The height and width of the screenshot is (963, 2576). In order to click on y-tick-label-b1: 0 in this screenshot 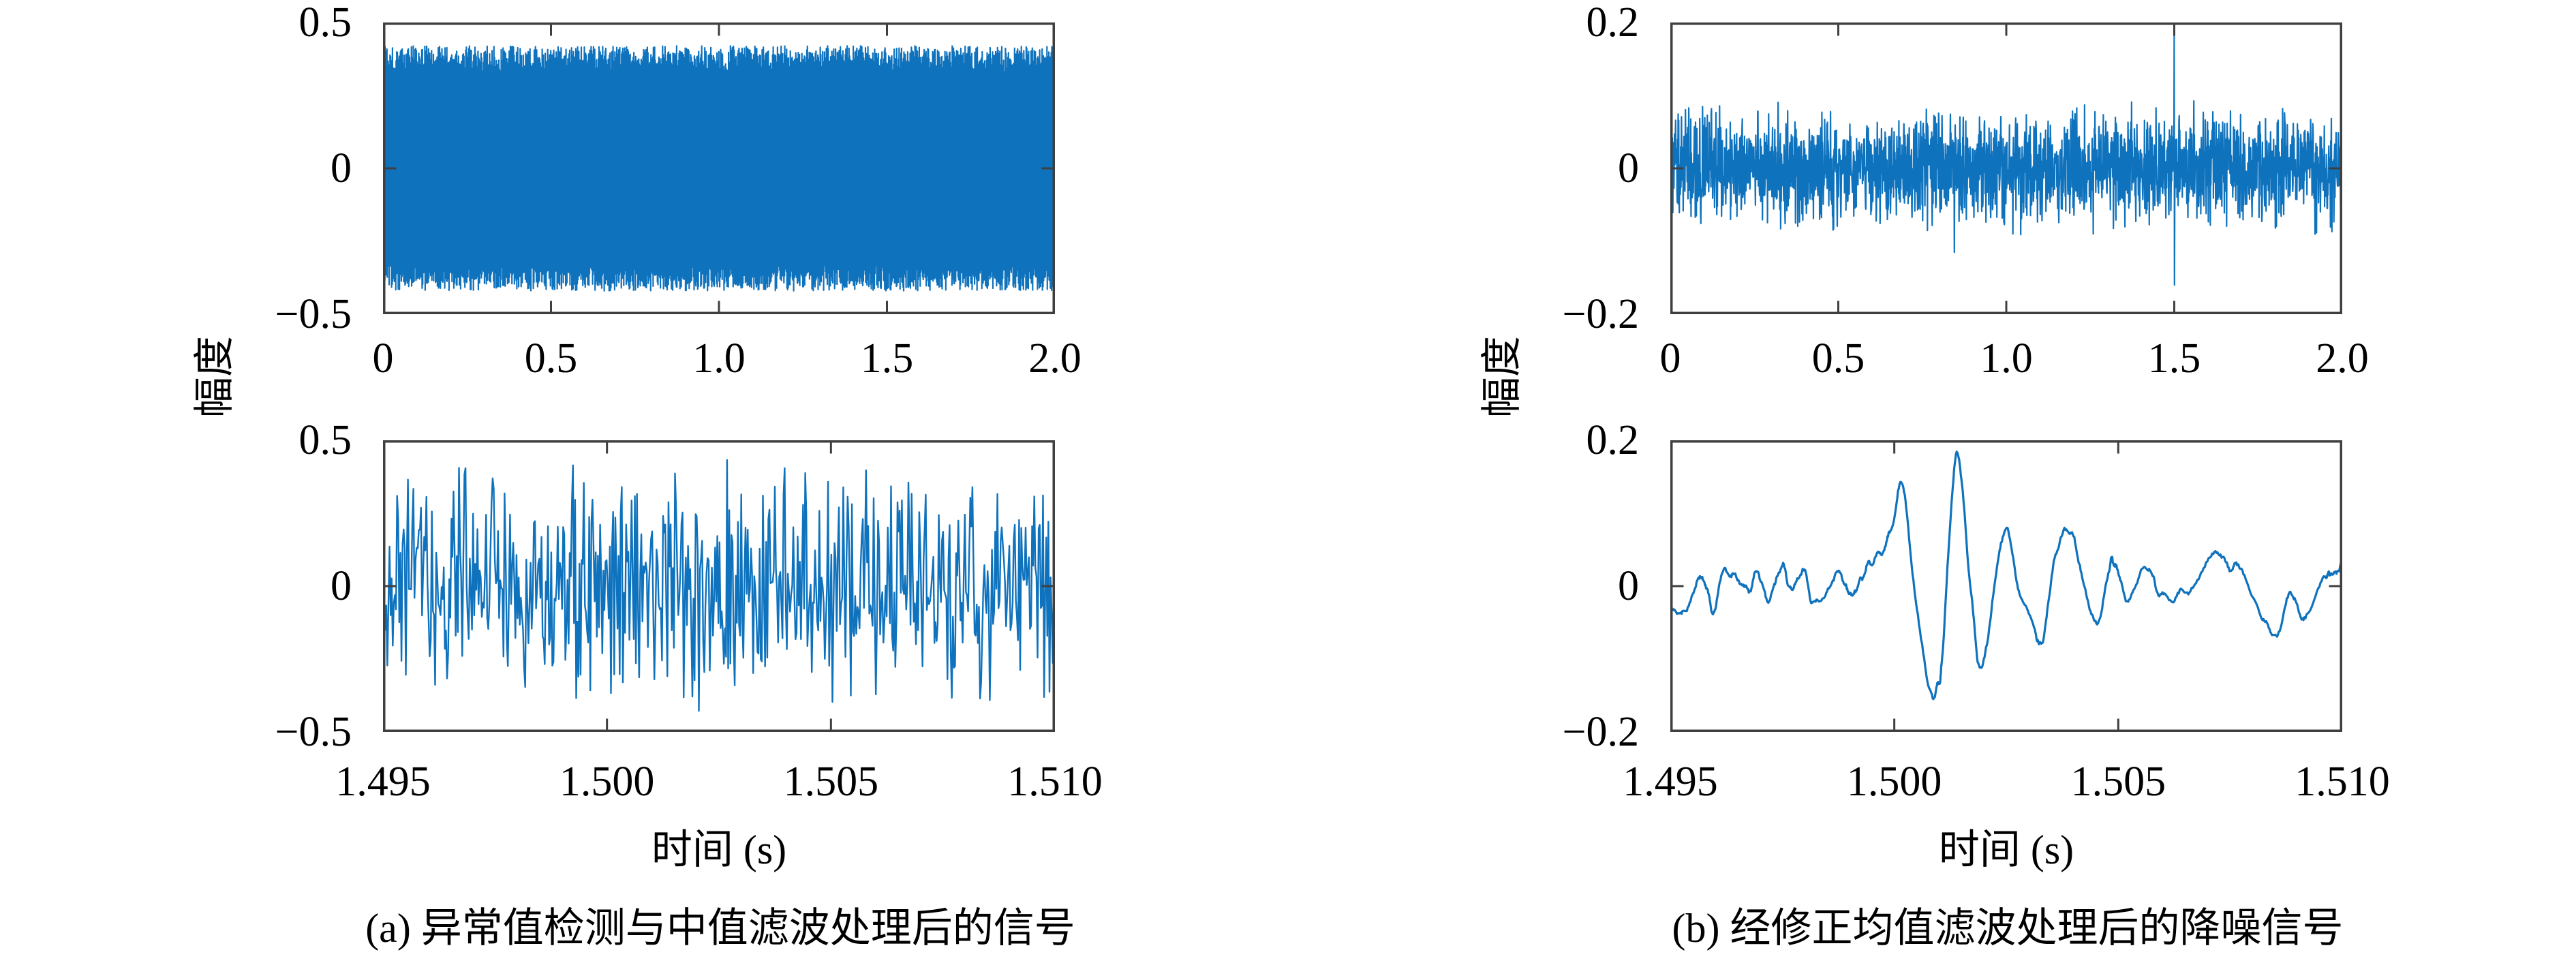, I will do `click(1628, 168)`.